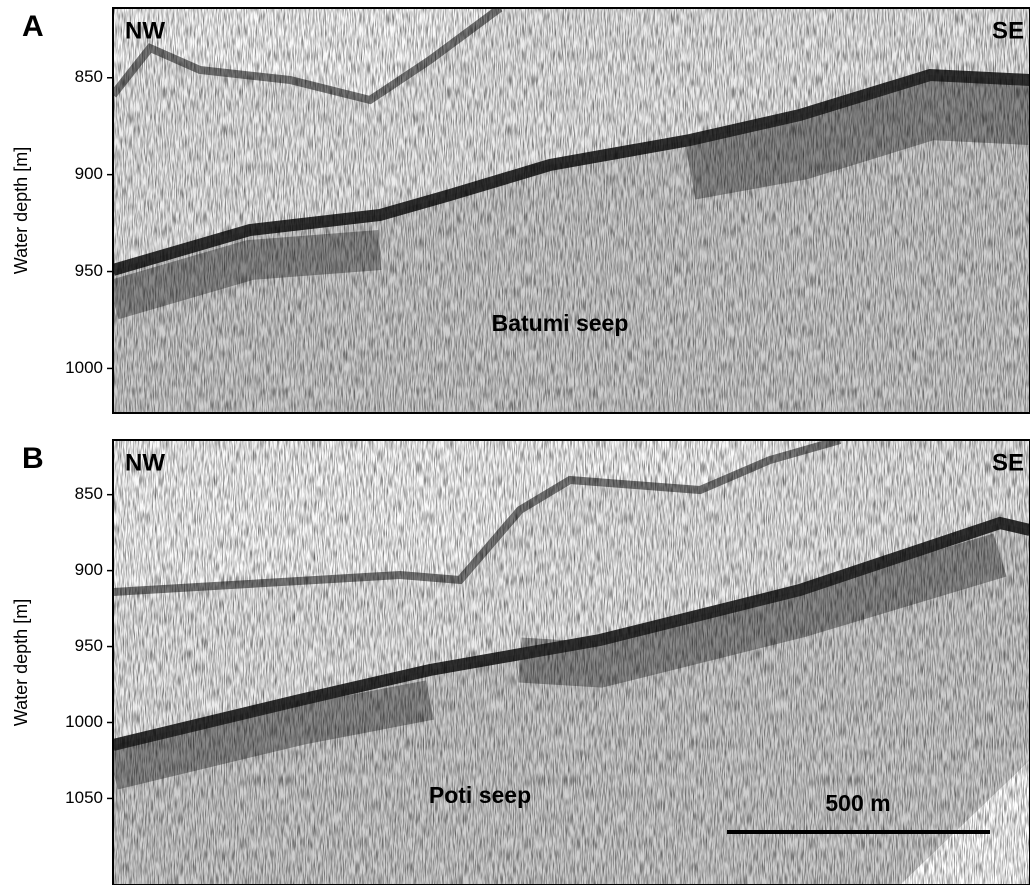 This screenshot has height=885, width=1030. I want to click on annotation: Batumi seep, so click(560, 323).